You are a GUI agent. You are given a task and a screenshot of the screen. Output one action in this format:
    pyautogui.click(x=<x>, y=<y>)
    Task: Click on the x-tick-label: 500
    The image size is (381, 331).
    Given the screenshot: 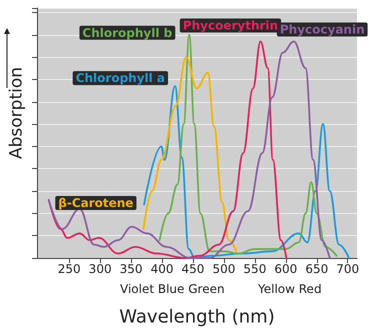 What is the action you would take?
    pyautogui.click(x=224, y=269)
    